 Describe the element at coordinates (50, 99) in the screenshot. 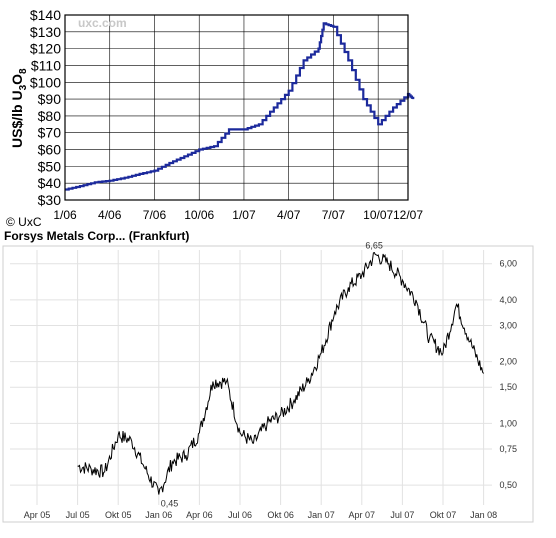

I see `y-tick-label: $90` at that location.